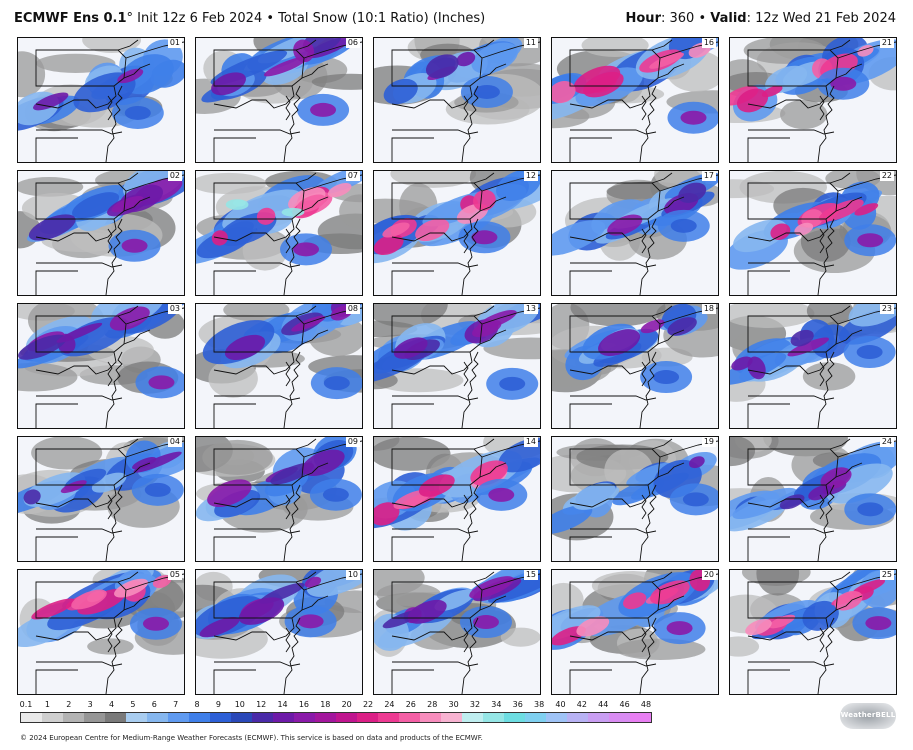 Image resolution: width=913 pixels, height=750 pixels. What do you see at coordinates (352, 176) in the screenshot?
I see `member-number-label: 07` at bounding box center [352, 176].